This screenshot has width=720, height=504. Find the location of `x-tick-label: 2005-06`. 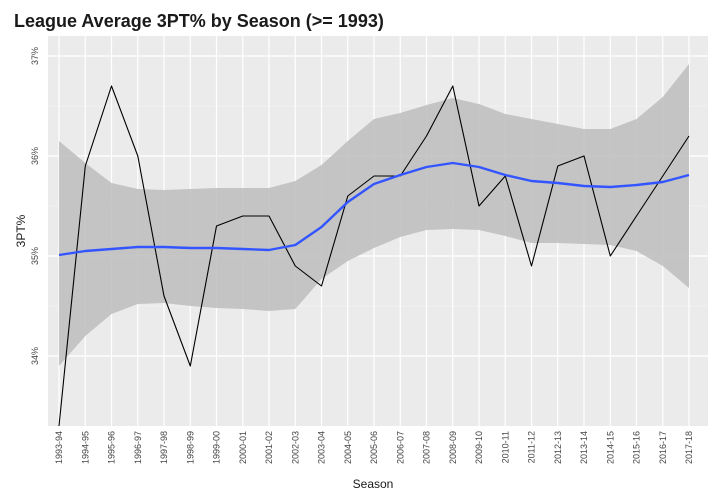

x-tick-label: 2005-06 is located at coordinates (374, 447).